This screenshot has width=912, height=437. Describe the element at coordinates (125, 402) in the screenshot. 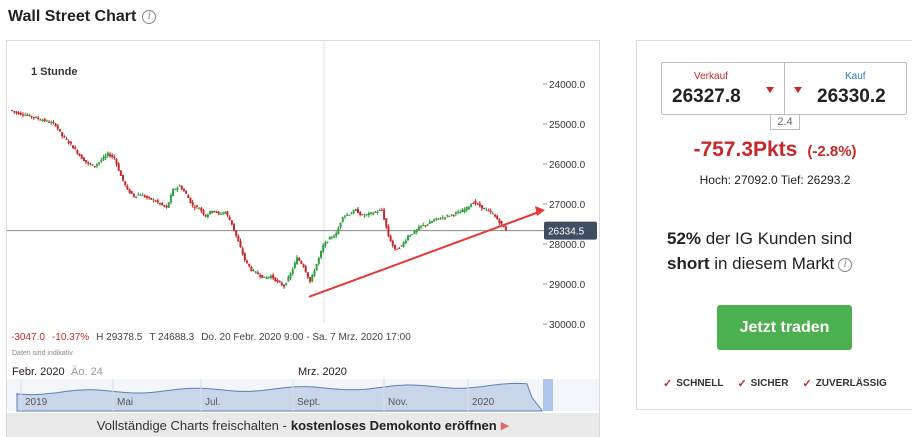

I see `navigator-tick-label: Mai` at that location.